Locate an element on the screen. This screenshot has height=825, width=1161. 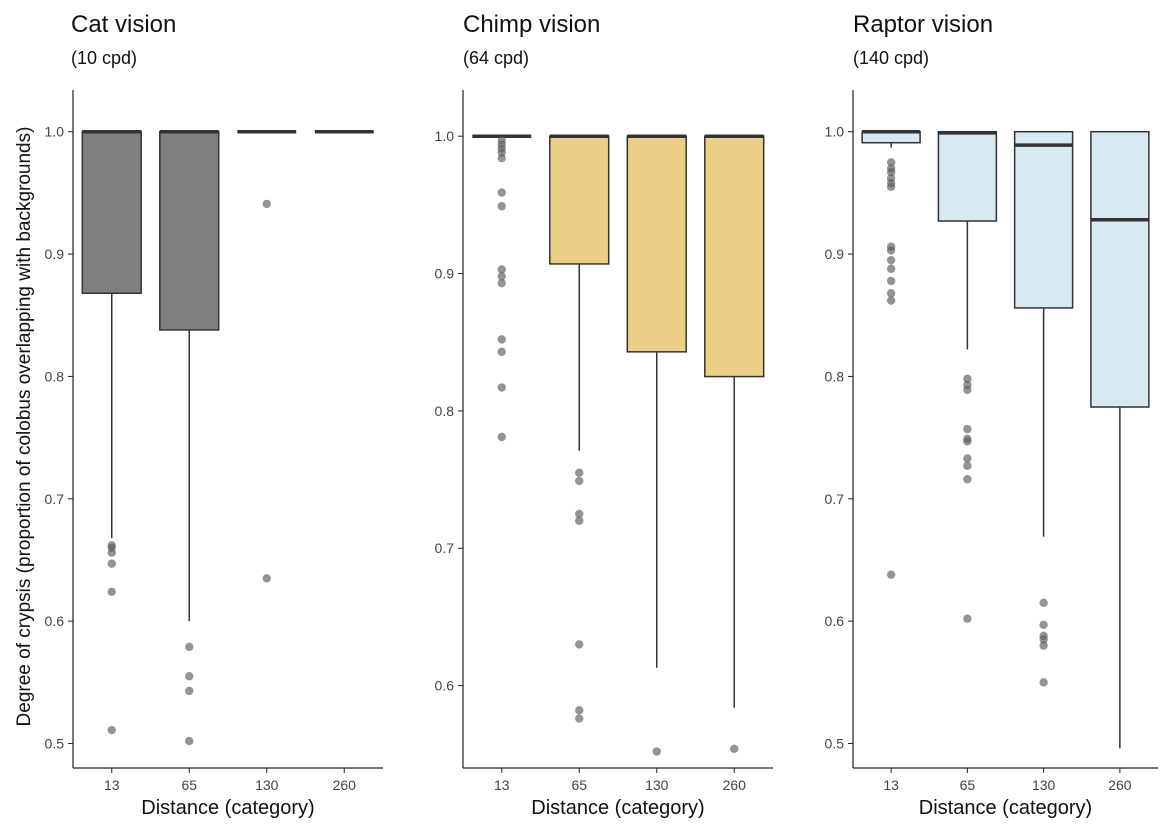
panel-subtitle: (140 cpd) is located at coordinates (891, 58).